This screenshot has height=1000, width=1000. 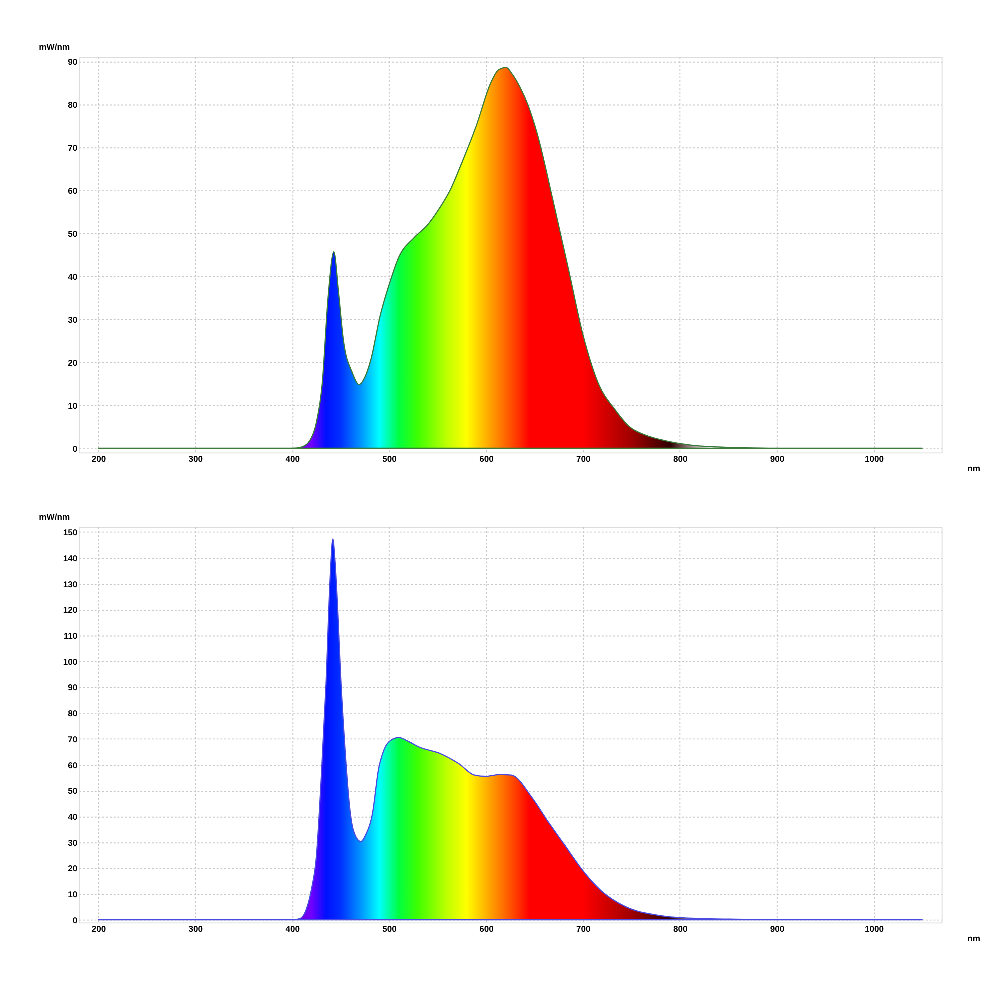 I want to click on y-tick-label: 140, so click(x=70, y=558).